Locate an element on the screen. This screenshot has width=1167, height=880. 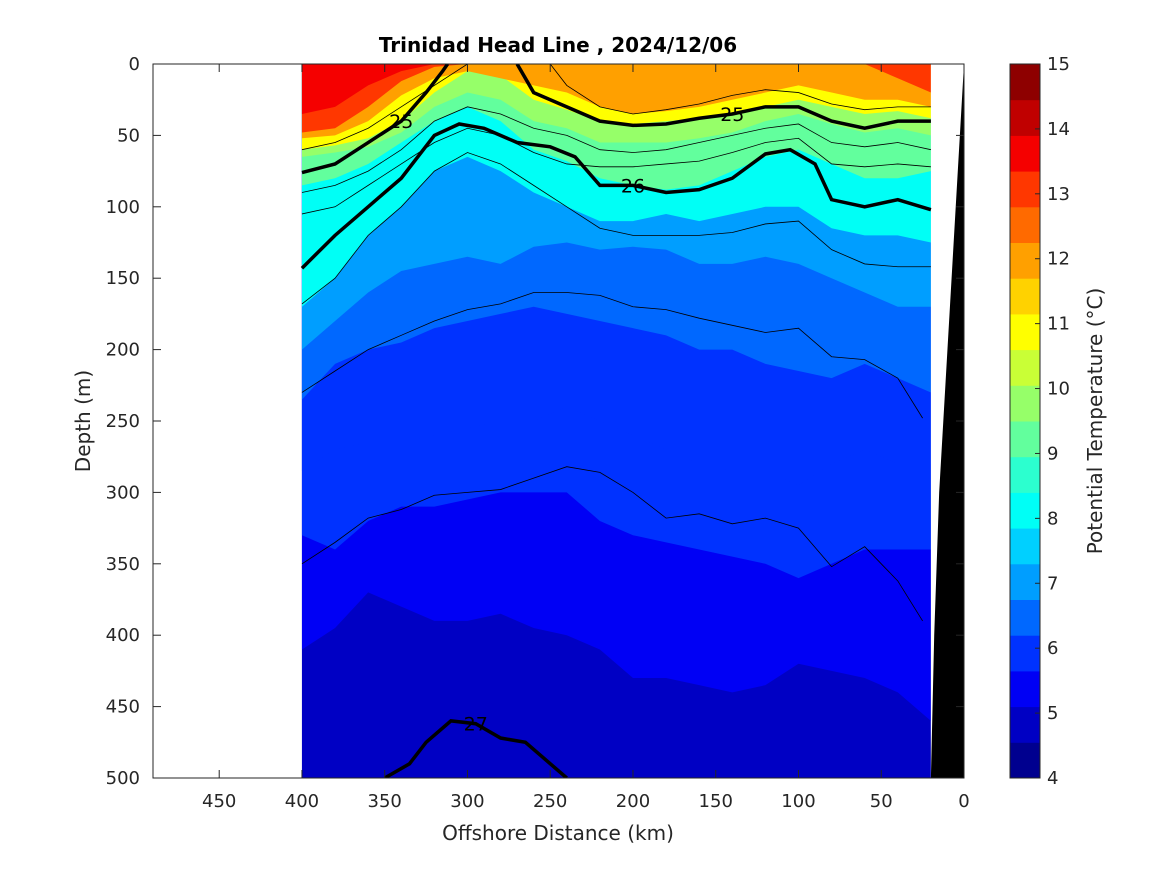
y-tick-label: 50 is located at coordinates (128, 135).